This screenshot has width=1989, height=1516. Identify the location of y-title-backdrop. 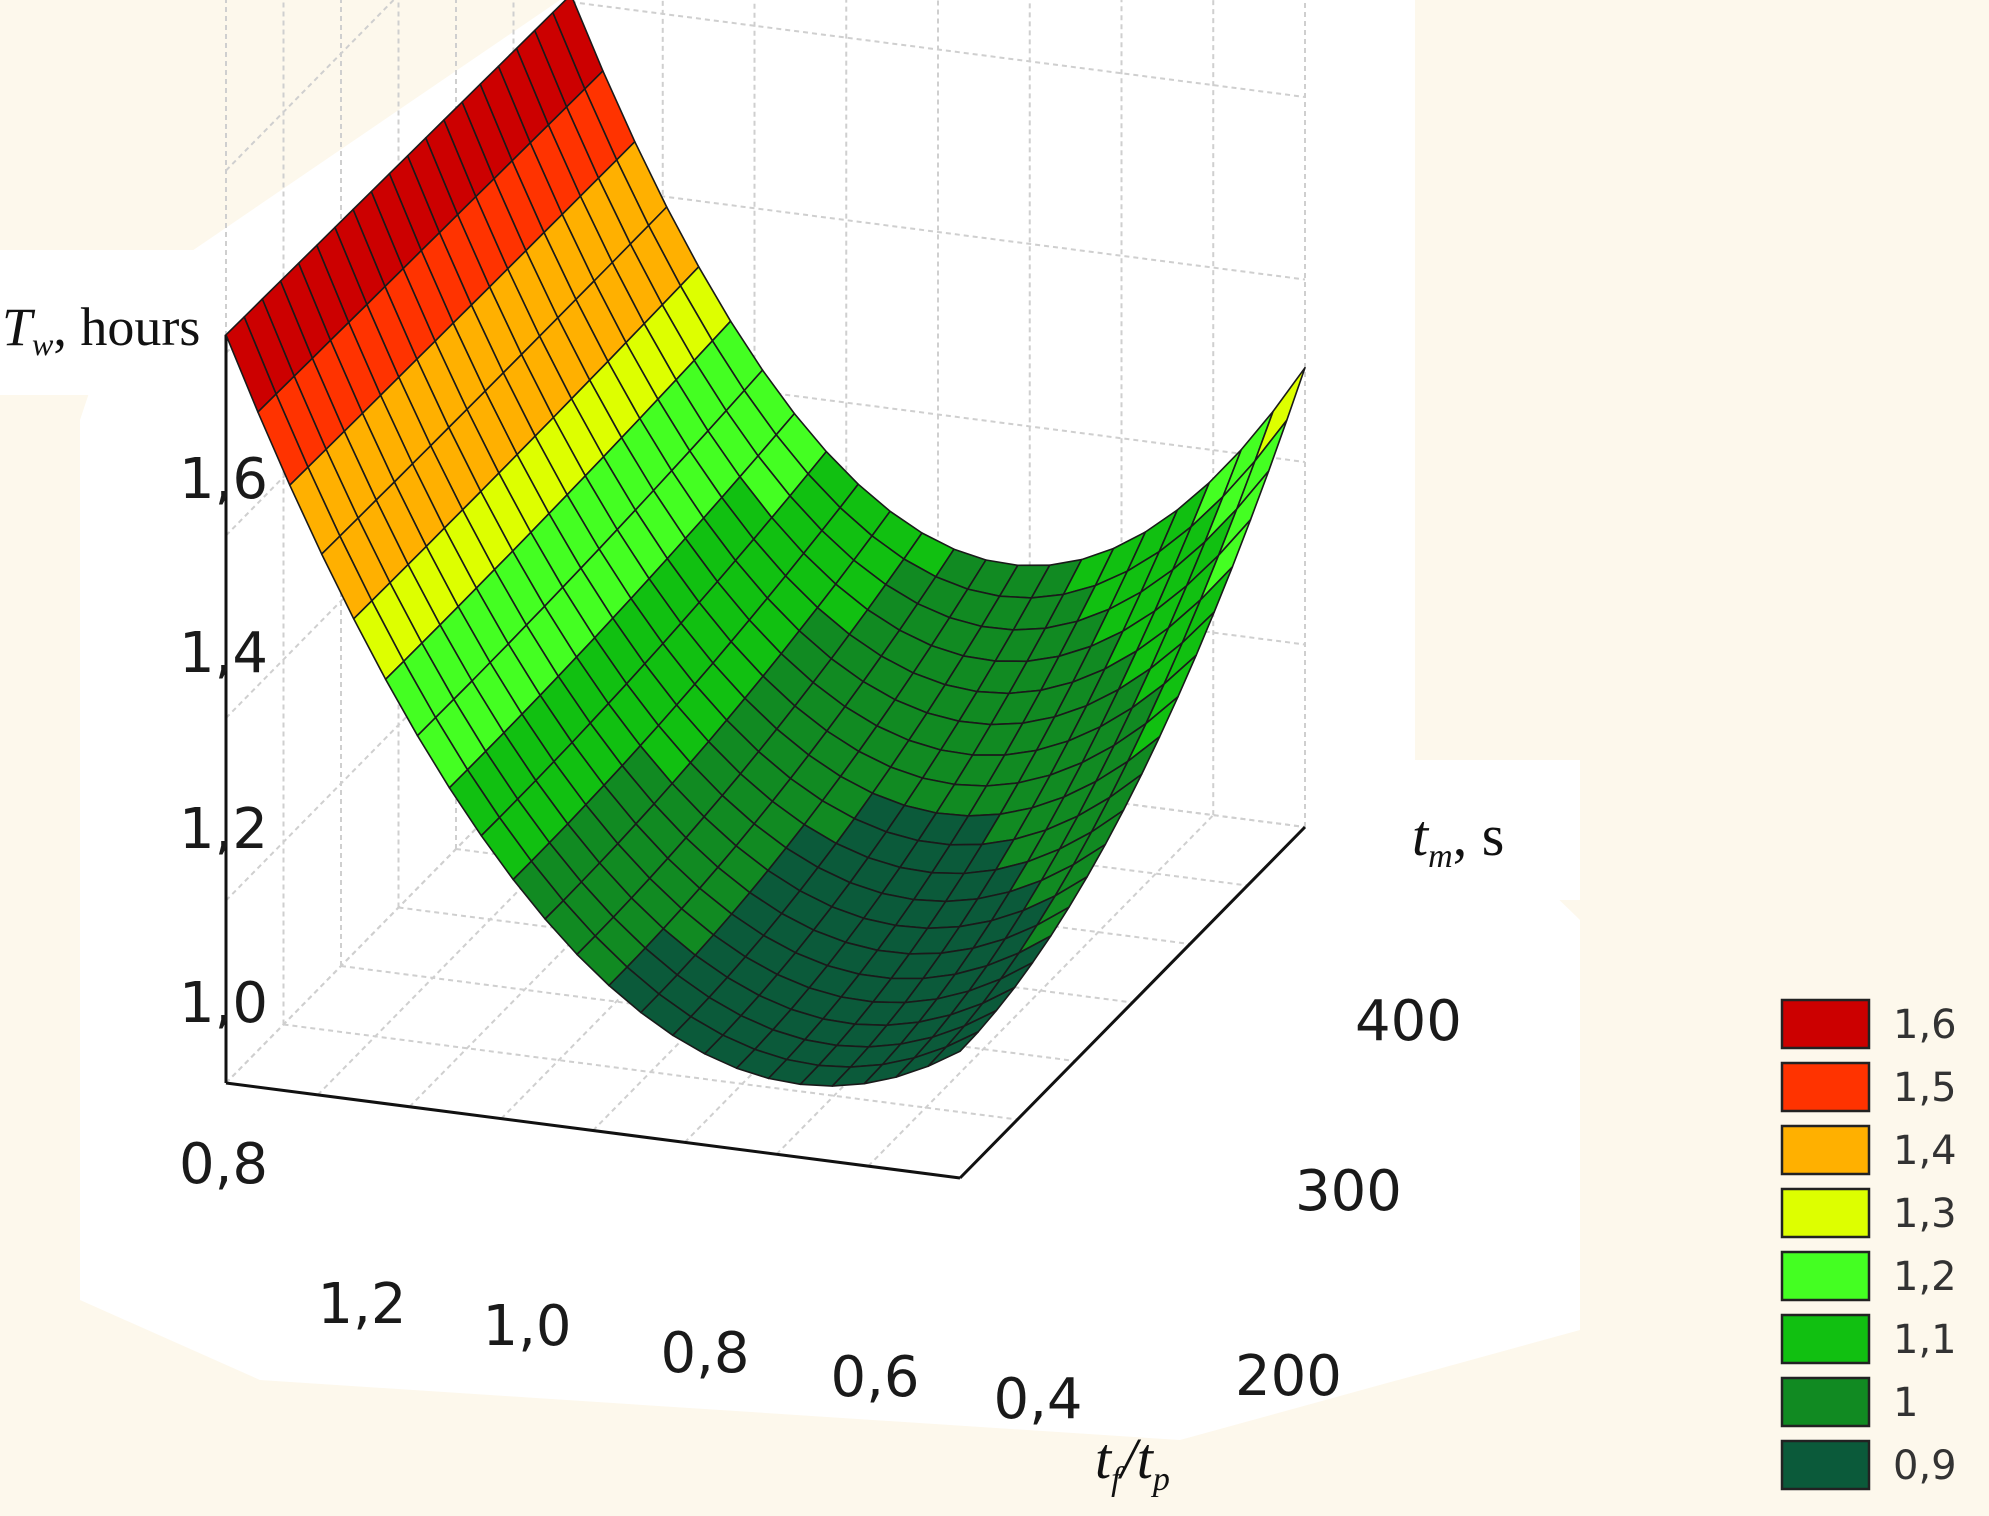
(1487, 830).